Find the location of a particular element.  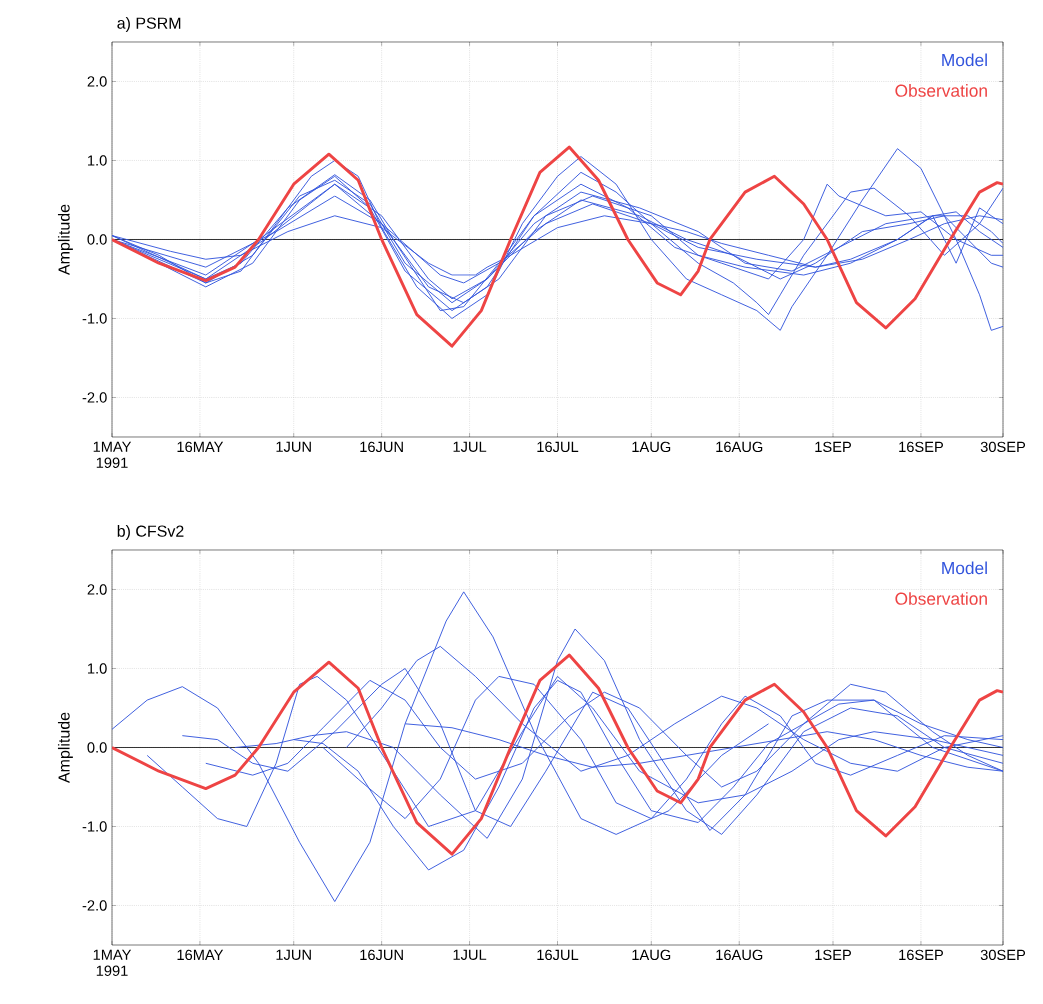

chart-title: b) CFSv2 is located at coordinates (150, 532).